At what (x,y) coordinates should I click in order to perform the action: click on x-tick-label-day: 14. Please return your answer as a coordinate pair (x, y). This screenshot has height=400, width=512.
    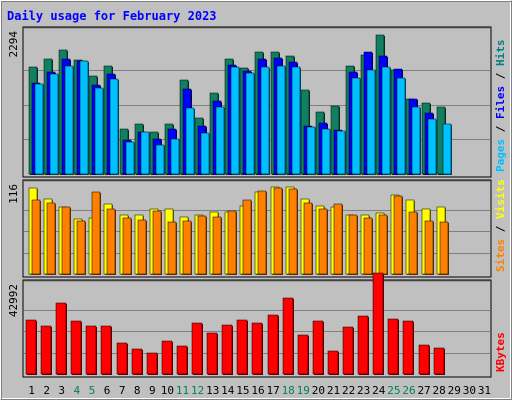
    Looking at the image, I should click on (228, 390).